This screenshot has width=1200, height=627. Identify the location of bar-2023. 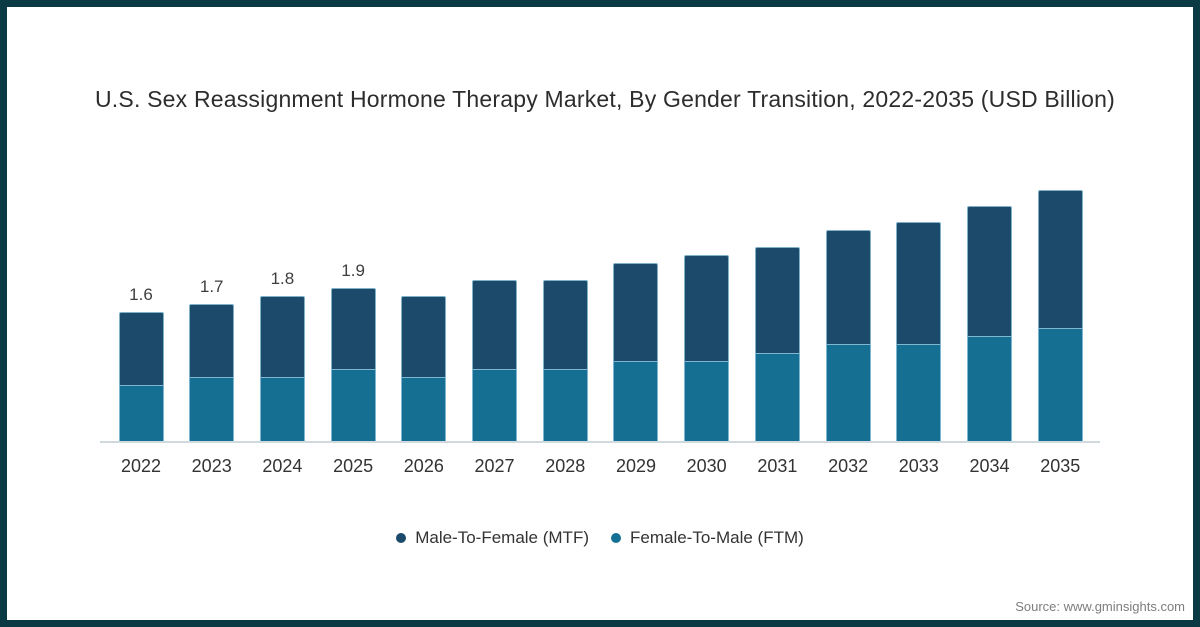
(212, 373).